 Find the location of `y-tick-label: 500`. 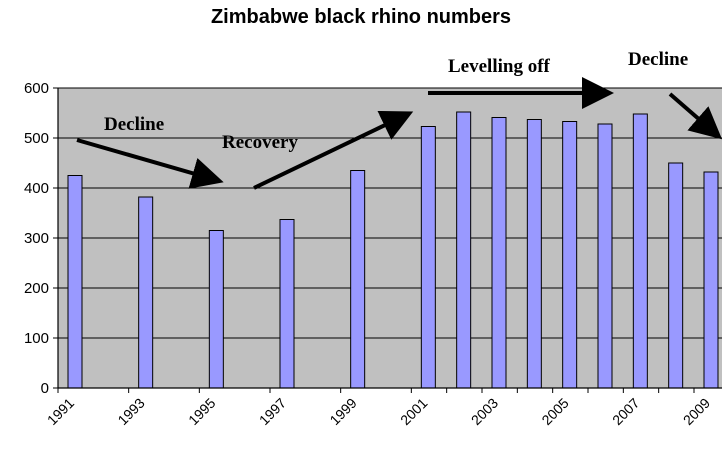

y-tick-label: 500 is located at coordinates (36, 138).